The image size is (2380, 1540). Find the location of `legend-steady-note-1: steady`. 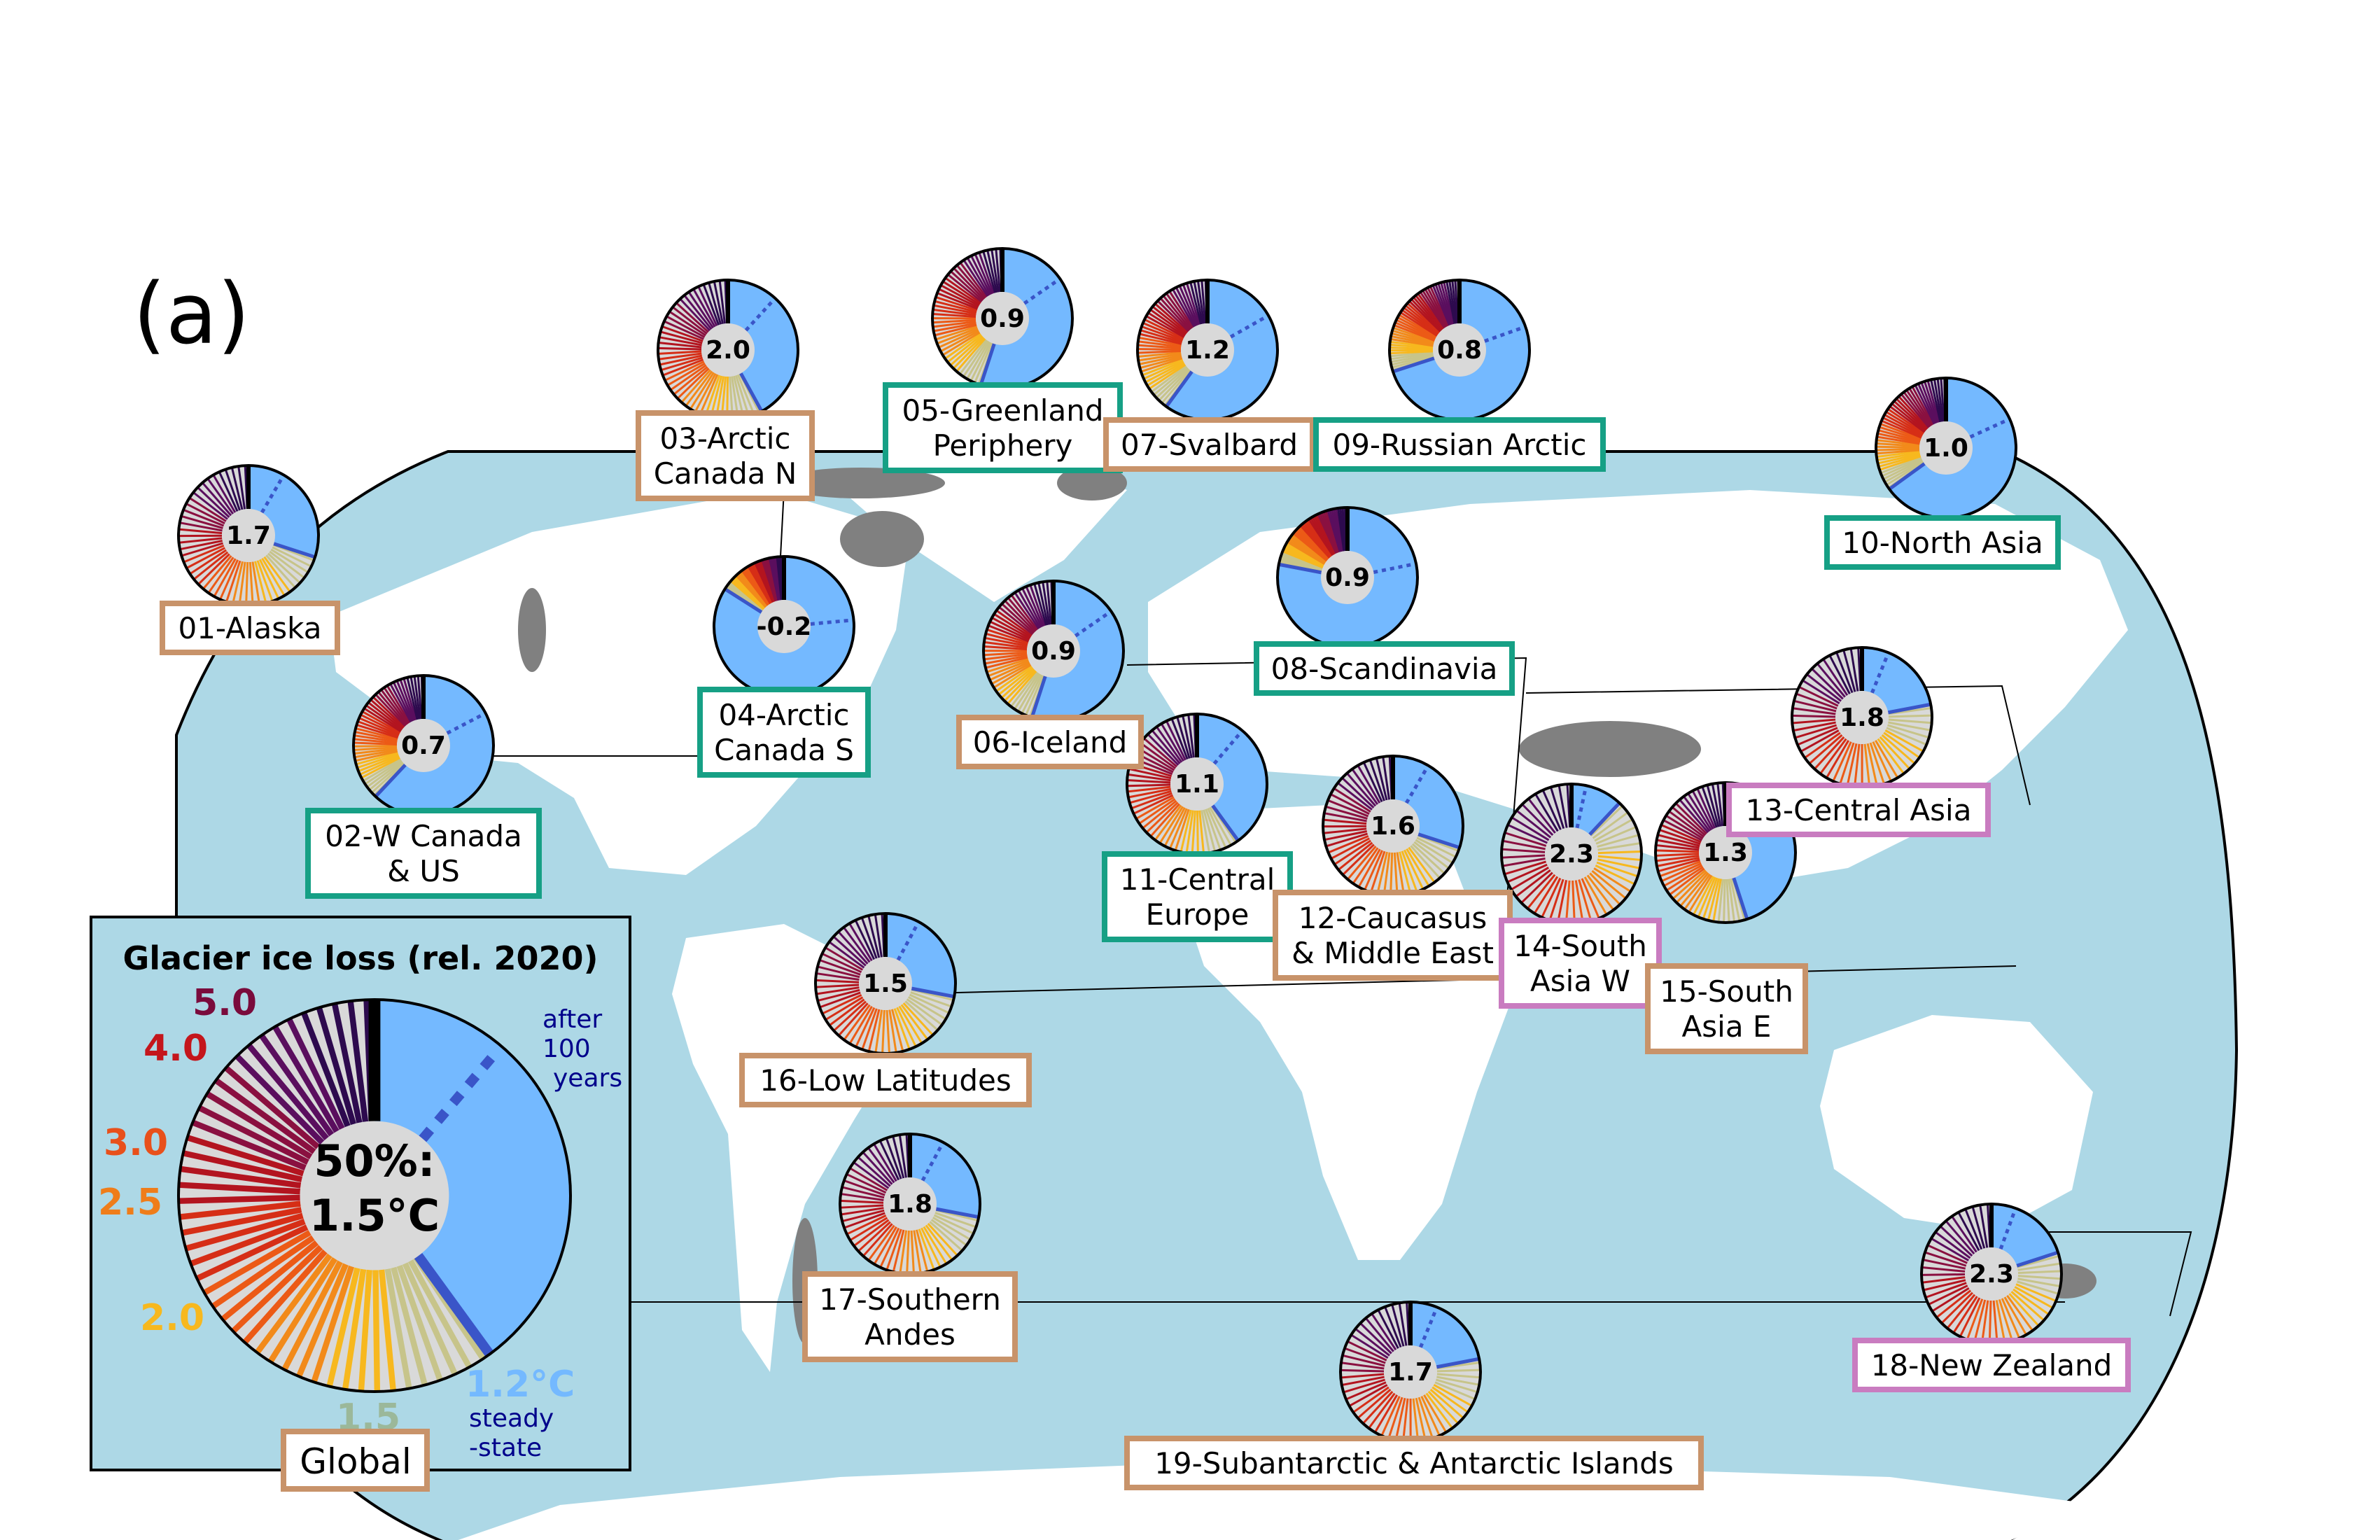

legend-steady-note-1: steady is located at coordinates (511, 1418).